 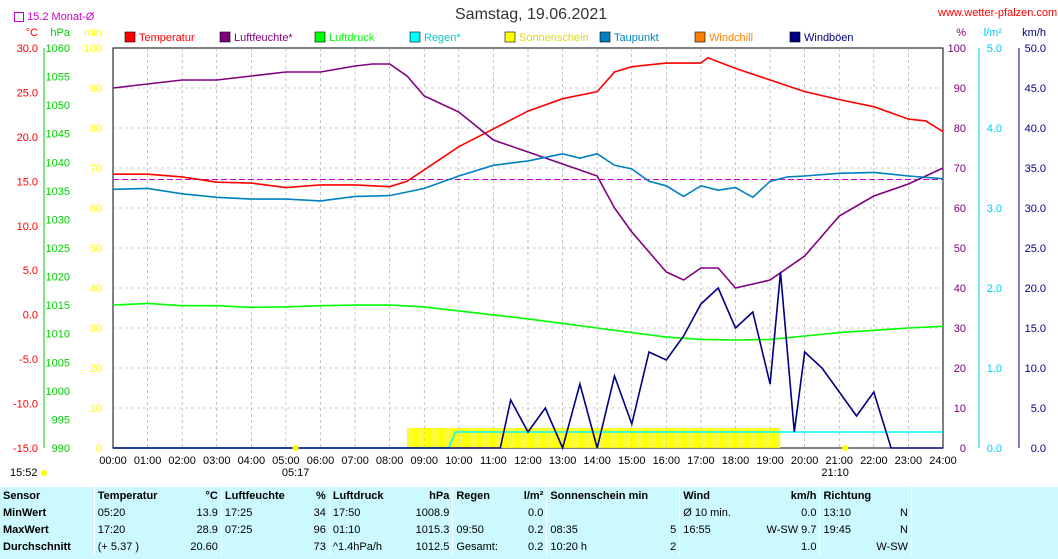 What do you see at coordinates (96, 409) in the screenshot?
I see `axis-tick-minutes: 10` at bounding box center [96, 409].